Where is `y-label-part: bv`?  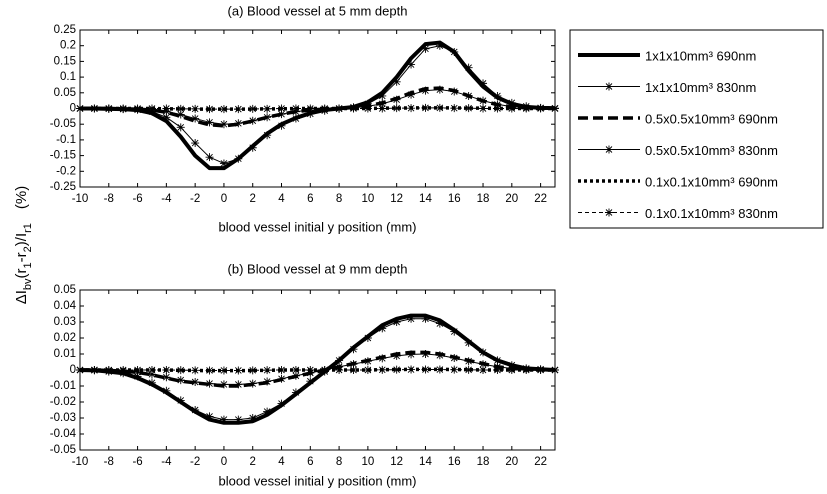
y-label-part: bv is located at coordinates (28, 284).